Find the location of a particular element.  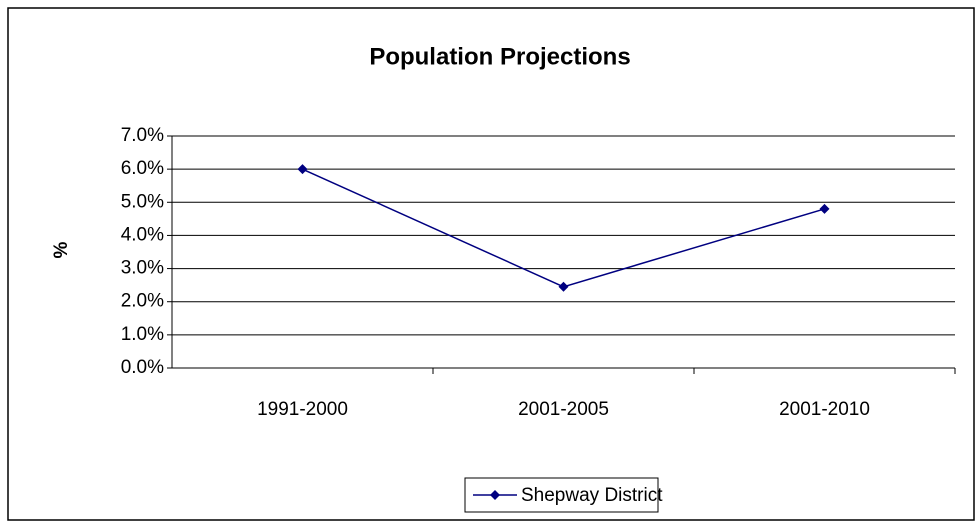

y-tick-label: 5.0% is located at coordinates (142, 201).